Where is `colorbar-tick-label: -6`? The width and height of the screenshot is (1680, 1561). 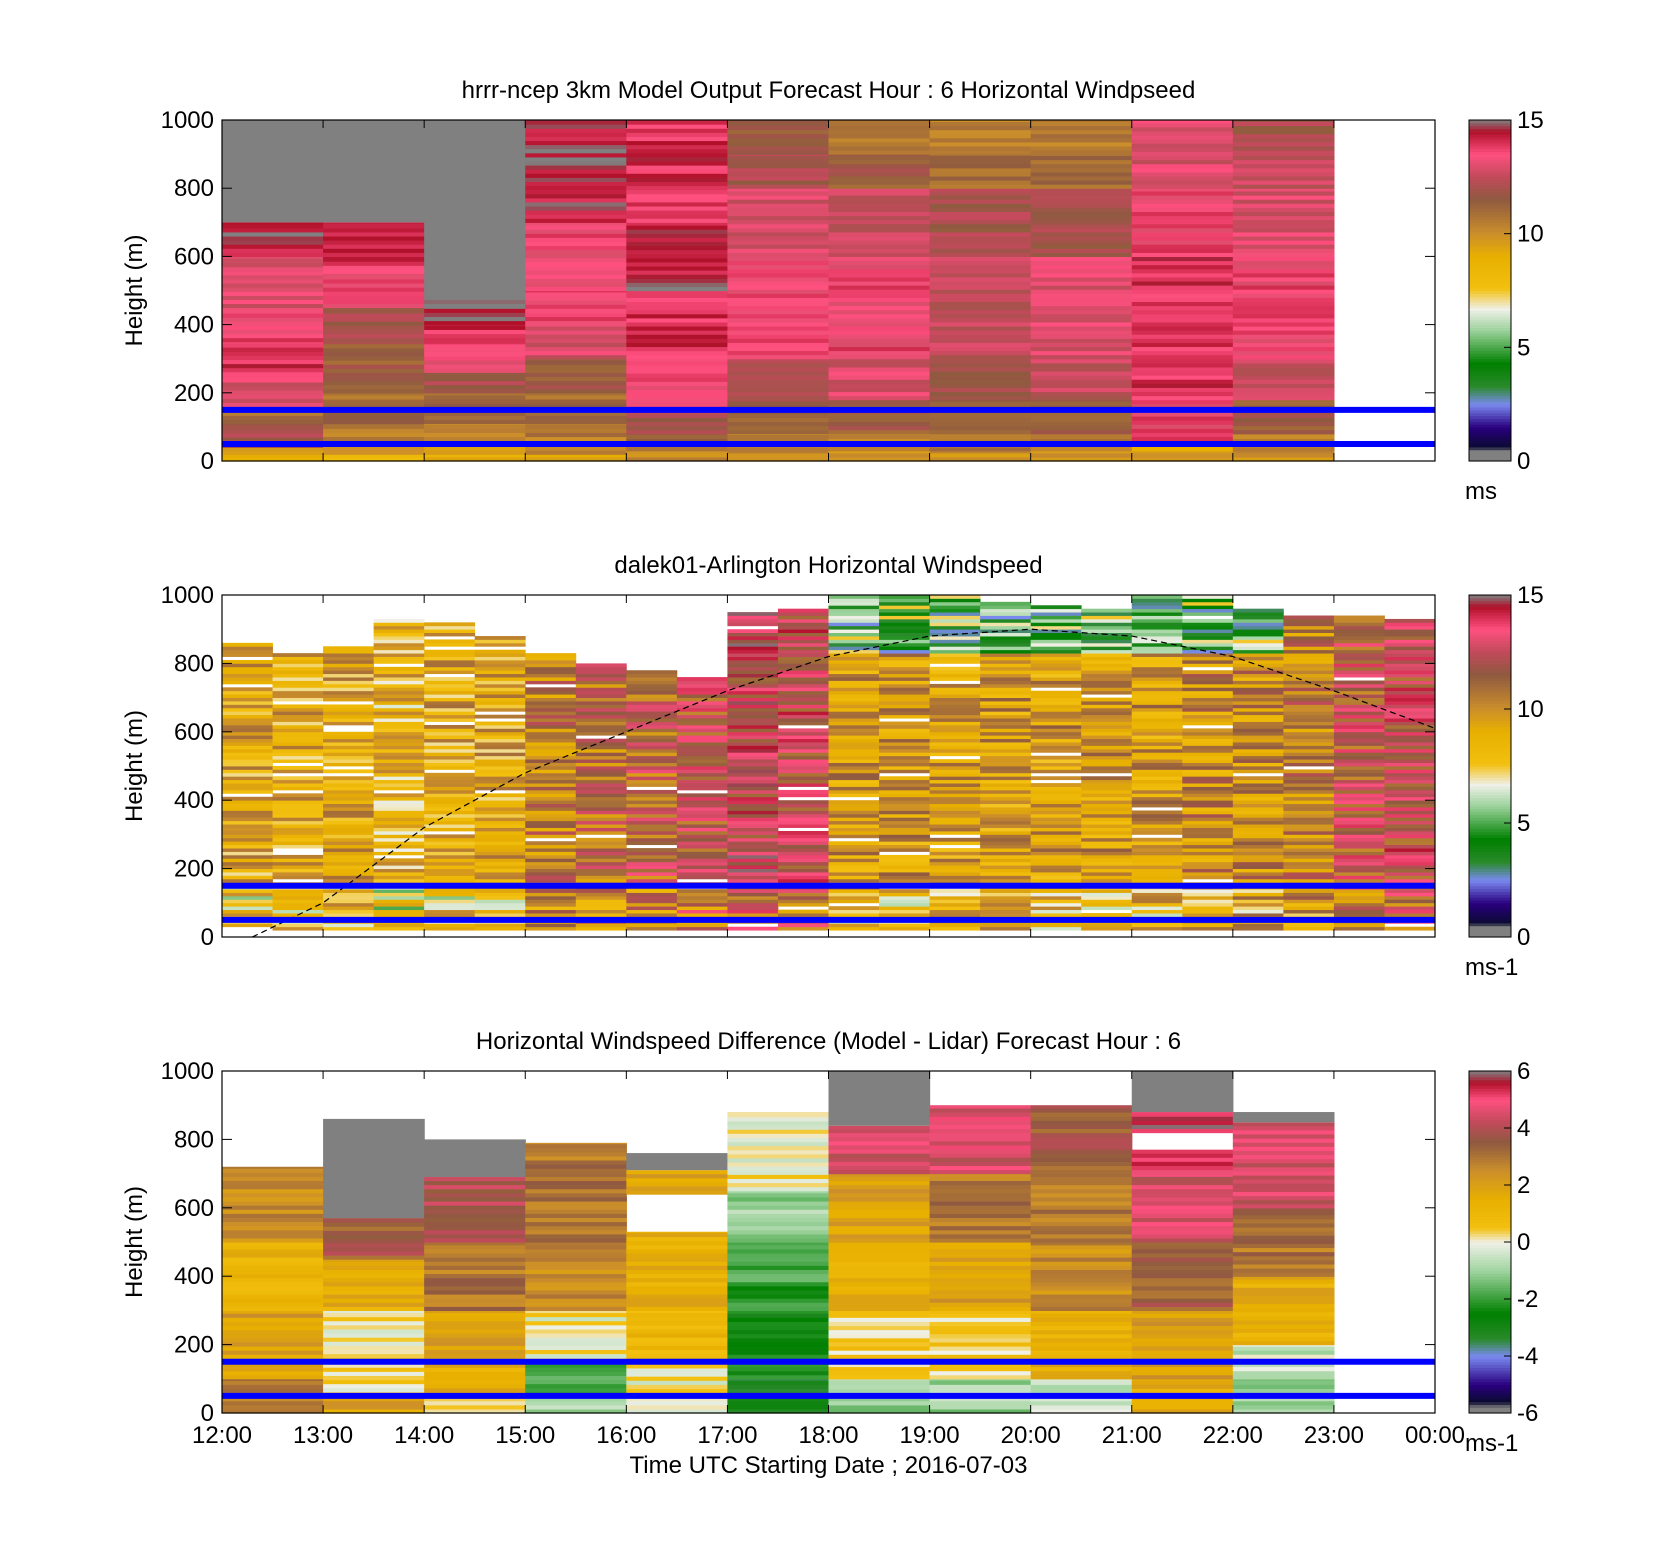
colorbar-tick-label: -6 is located at coordinates (1527, 1413).